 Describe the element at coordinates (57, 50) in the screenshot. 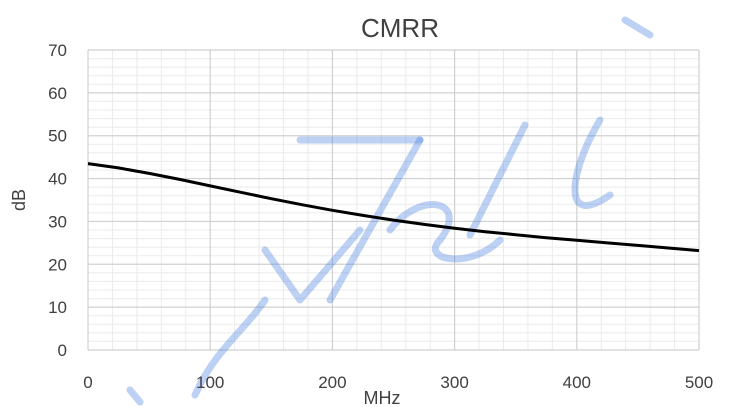

I see `y-tick-label: 70` at that location.